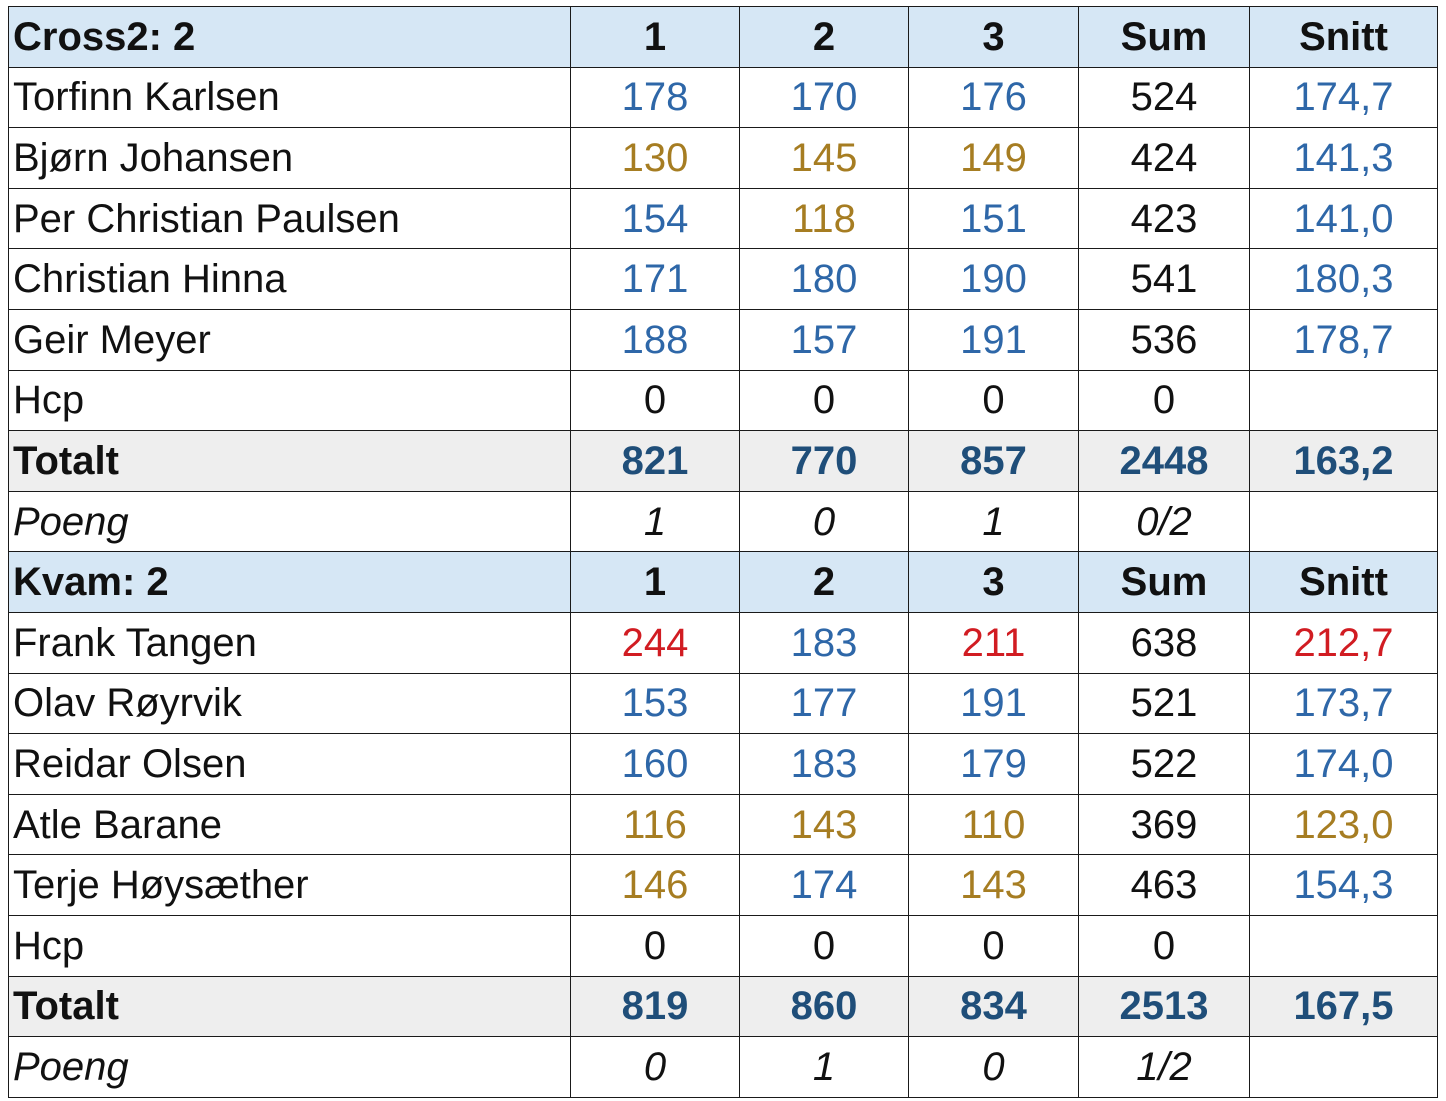 The height and width of the screenshot is (1101, 1446). Describe the element at coordinates (993, 642) in the screenshot. I see `game-3-score: 211` at that location.